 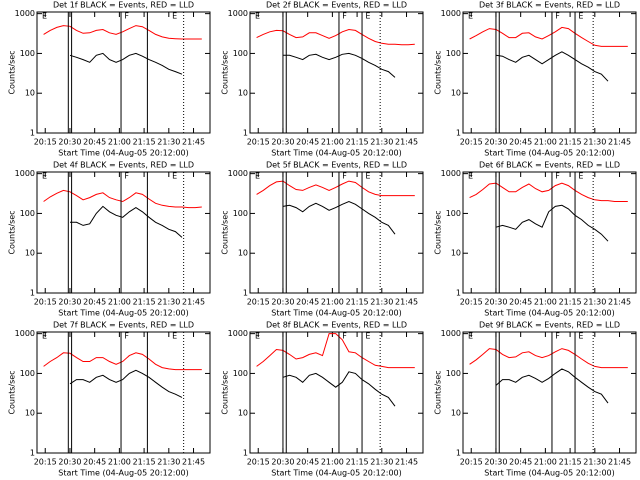 I want to click on chart-title: Det 7f BLACK = Events, RED = LLD, so click(x=123, y=325).